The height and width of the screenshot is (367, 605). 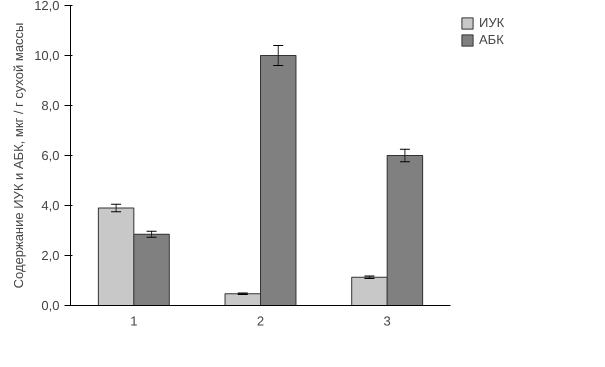 I want to click on y-tick-label: 0,0, so click(x=50, y=305).